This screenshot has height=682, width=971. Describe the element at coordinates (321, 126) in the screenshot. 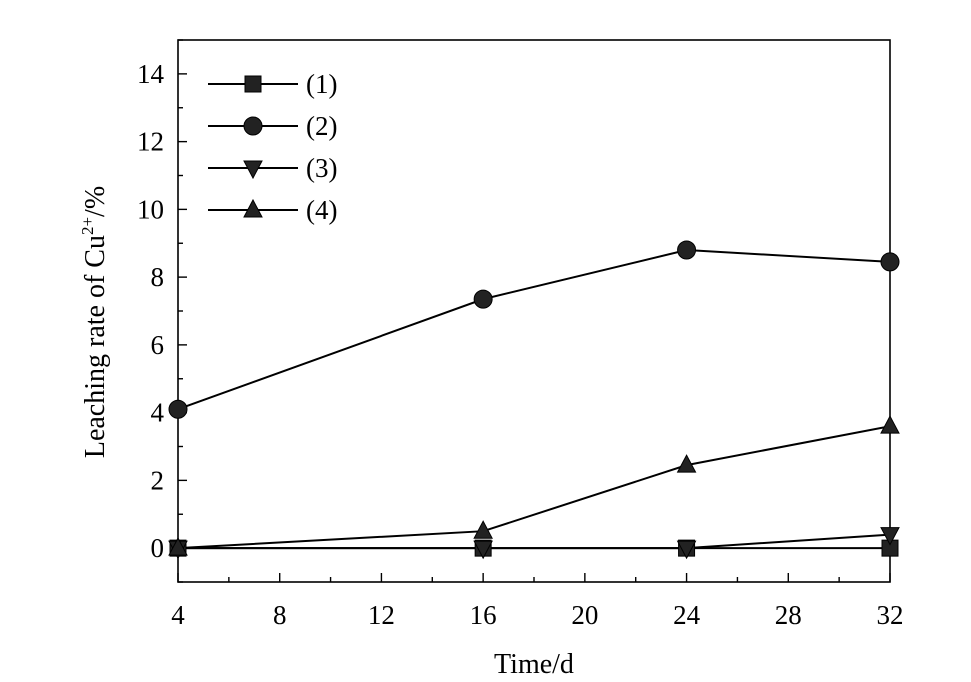

I see `legend-label-2: (2)` at that location.